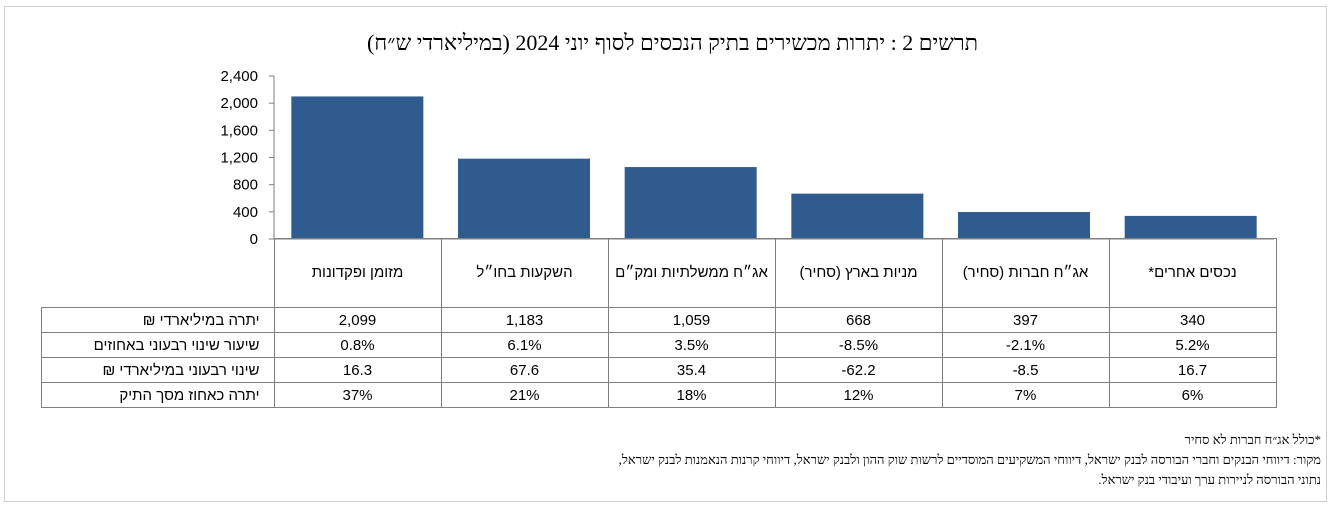  What do you see at coordinates (858, 320) in the screenshot?
I see `table-cell: 668` at bounding box center [858, 320].